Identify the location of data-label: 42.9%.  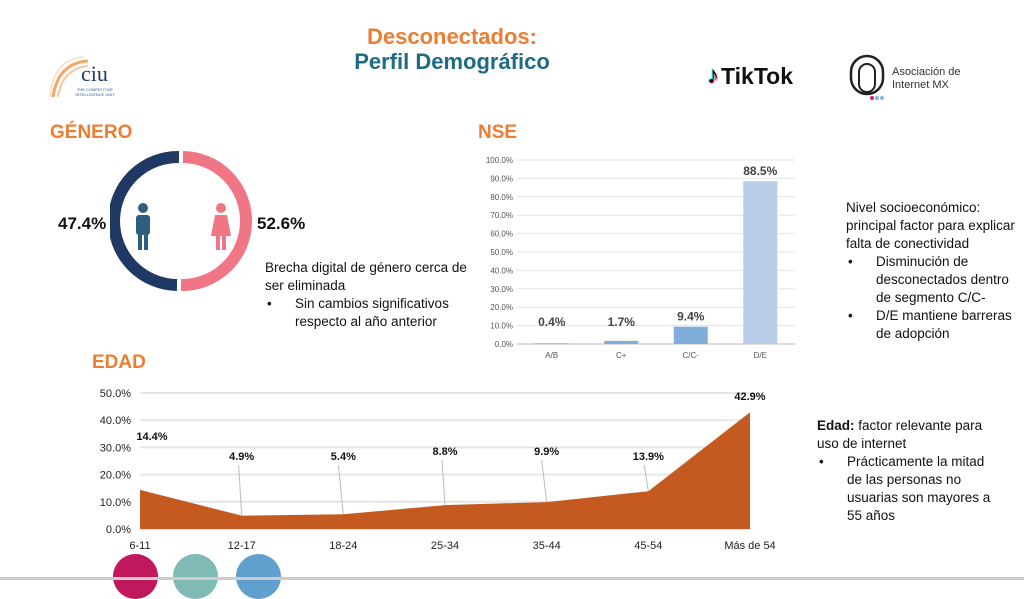
(749, 397).